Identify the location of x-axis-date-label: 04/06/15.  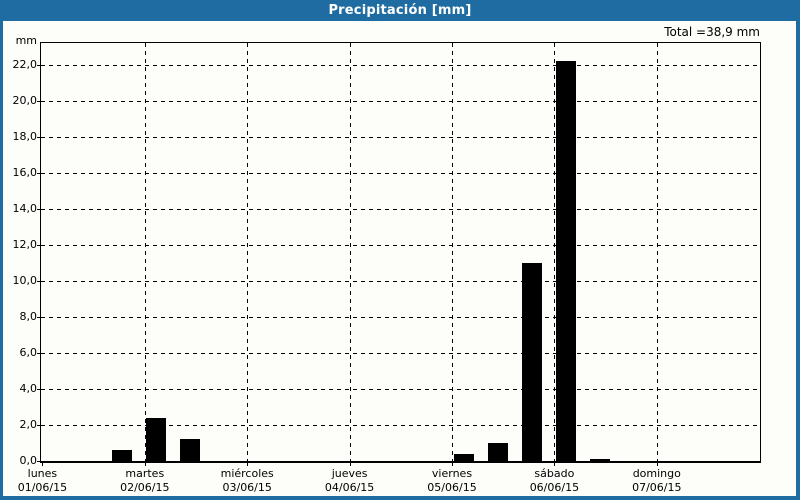
(349, 487).